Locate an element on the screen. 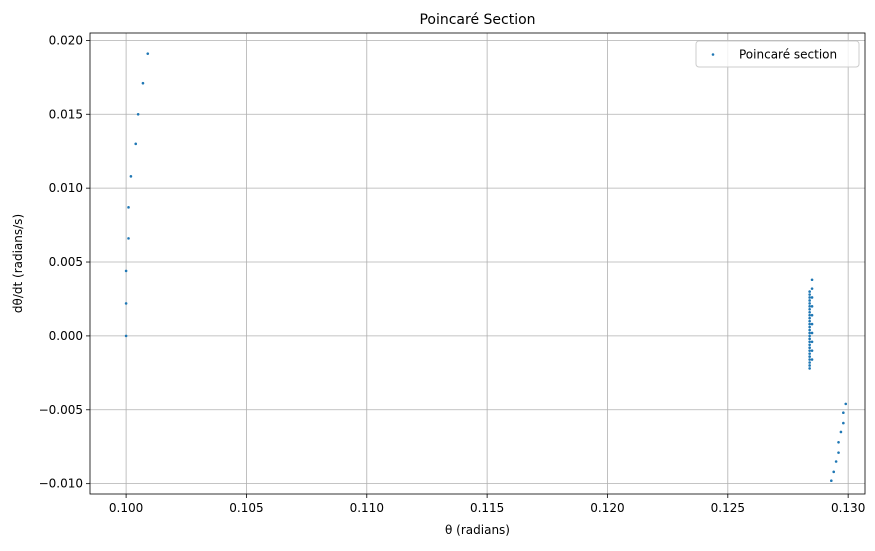  y-tick-label: 0.010 is located at coordinates (66, 188).